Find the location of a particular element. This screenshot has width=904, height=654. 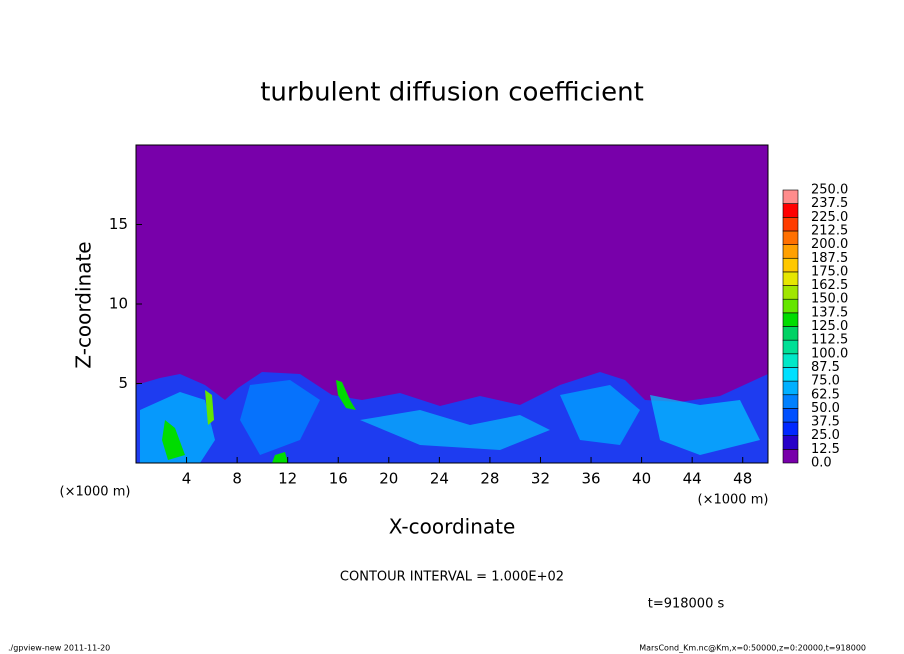

y-tick-label: 5 is located at coordinates (123, 383).